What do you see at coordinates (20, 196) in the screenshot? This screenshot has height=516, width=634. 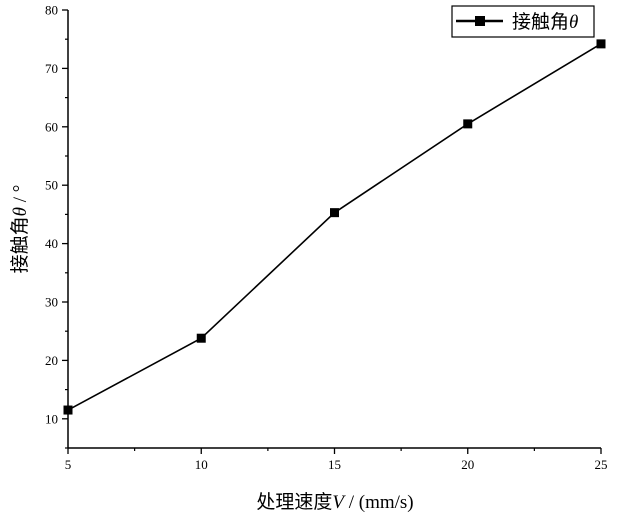 I see `y-axis-title-suffix: / °` at bounding box center [20, 196].